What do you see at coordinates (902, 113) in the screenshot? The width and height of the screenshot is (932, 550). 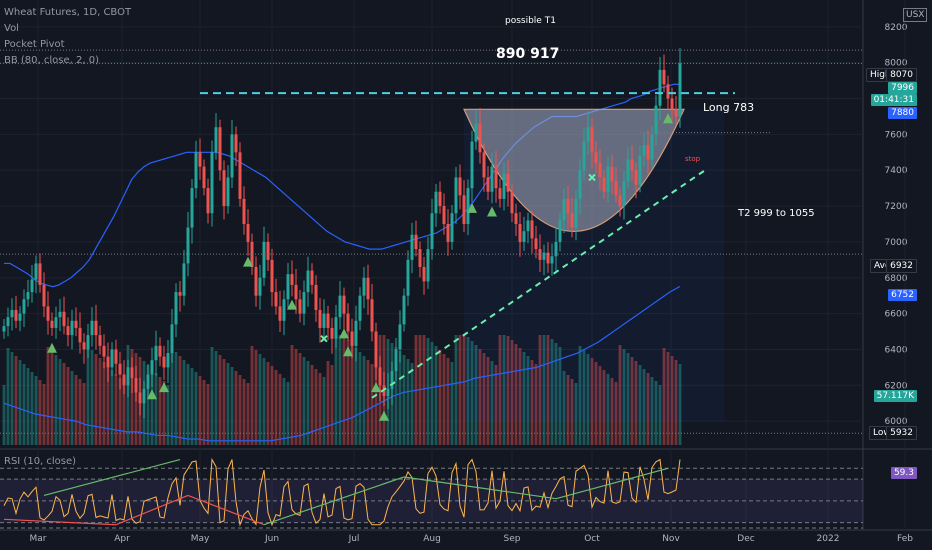 I see `bb-upper-value: 7880` at bounding box center [902, 113].